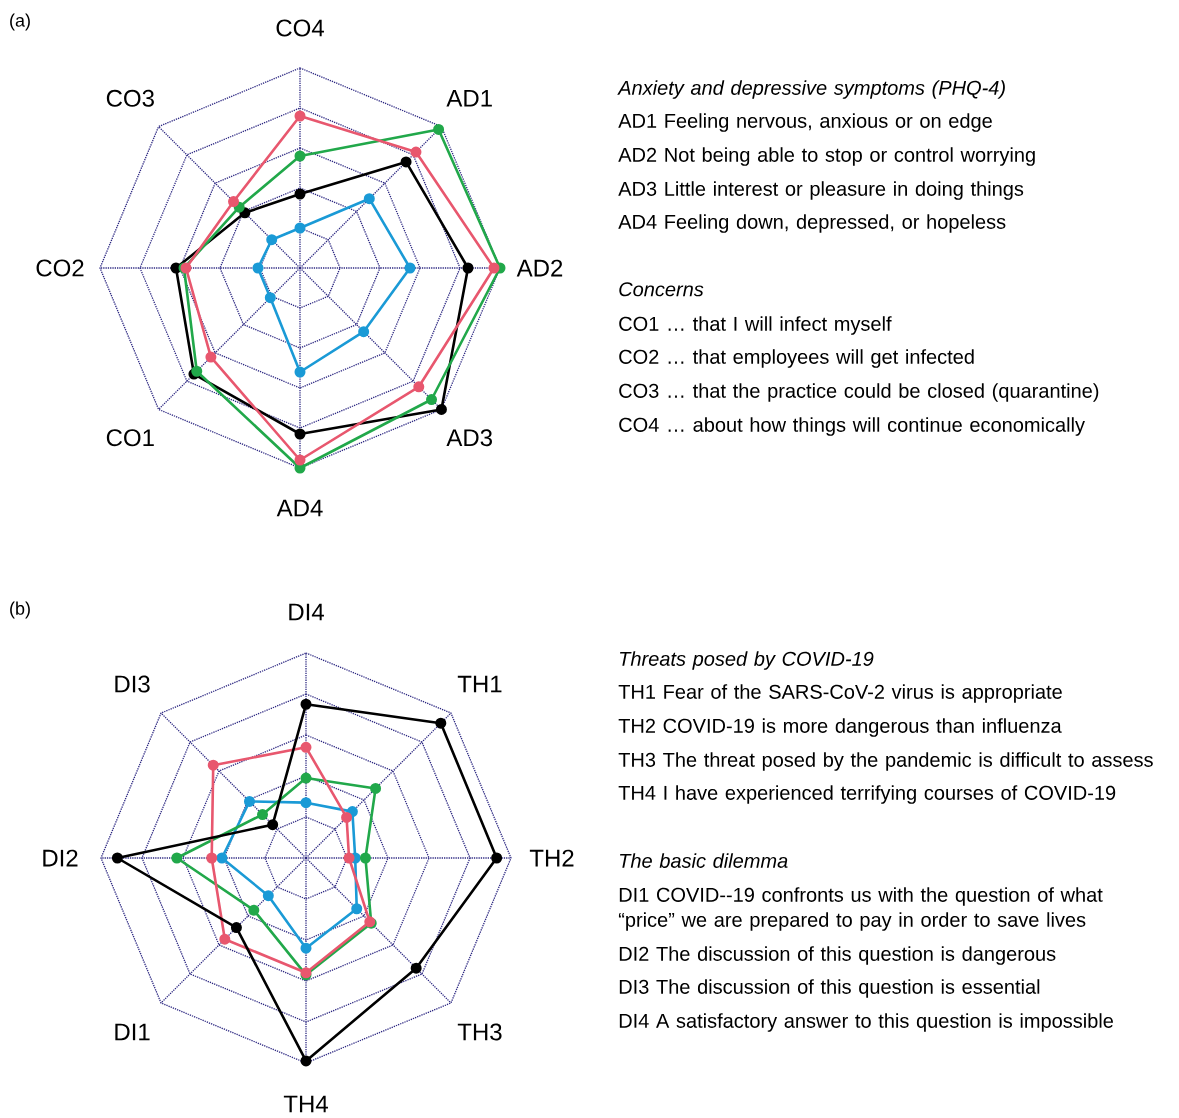 Image resolution: width=1179 pixels, height=1118 pixels. What do you see at coordinates (852, 426) in the screenshot?
I see `text: CO4 … about how things will continue economically` at bounding box center [852, 426].